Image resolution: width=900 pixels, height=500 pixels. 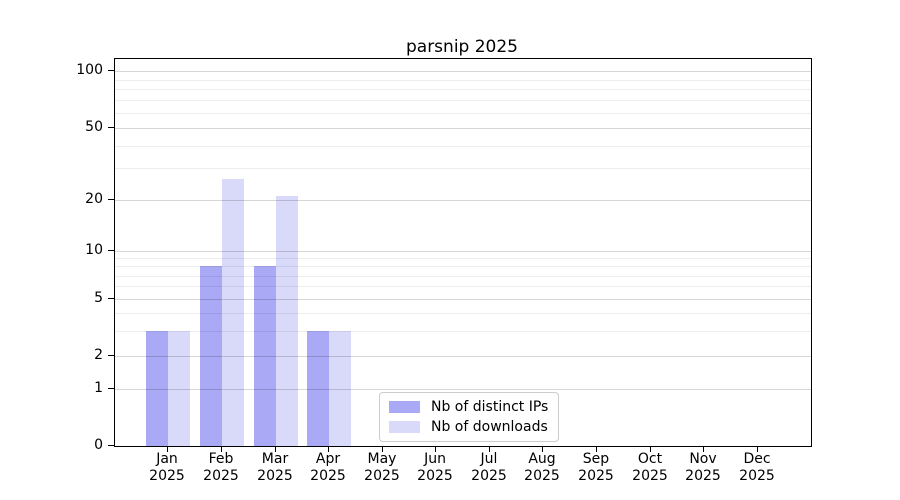 I want to click on bar-jan-distinct-ips, so click(x=157, y=388).